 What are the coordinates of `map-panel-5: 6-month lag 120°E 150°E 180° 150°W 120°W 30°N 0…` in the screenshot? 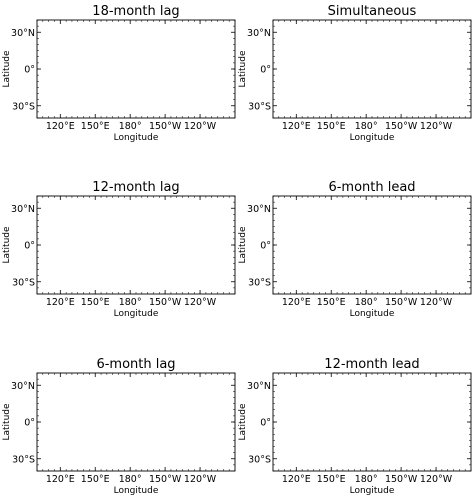 It's located at (119, 426).